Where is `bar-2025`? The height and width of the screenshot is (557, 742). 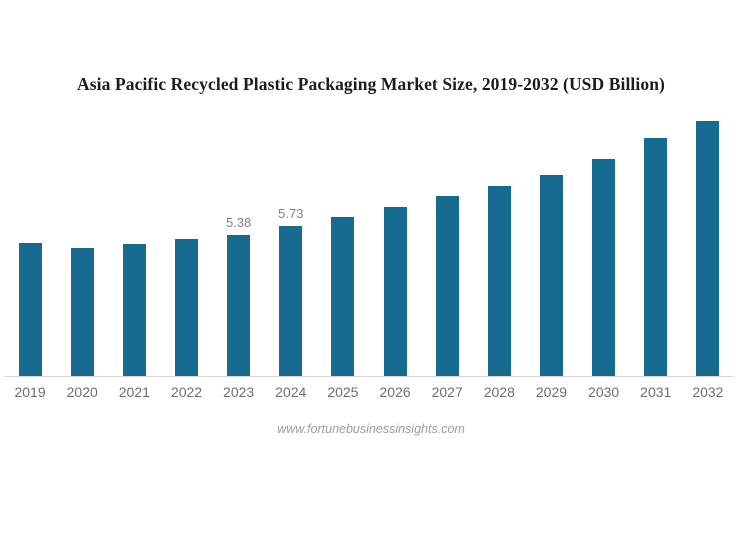
bar-2025 is located at coordinates (343, 296).